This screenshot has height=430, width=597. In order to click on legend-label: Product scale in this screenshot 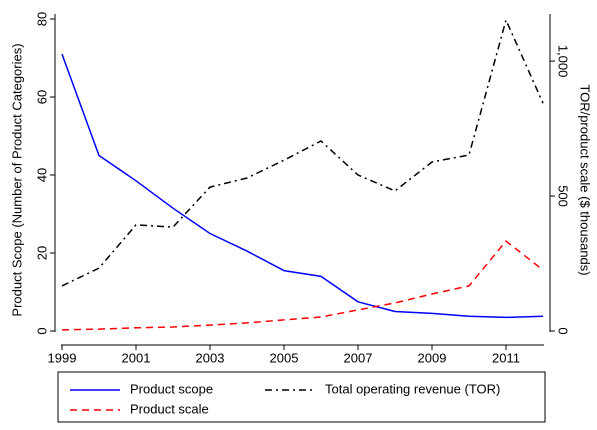, I will do `click(169, 408)`.